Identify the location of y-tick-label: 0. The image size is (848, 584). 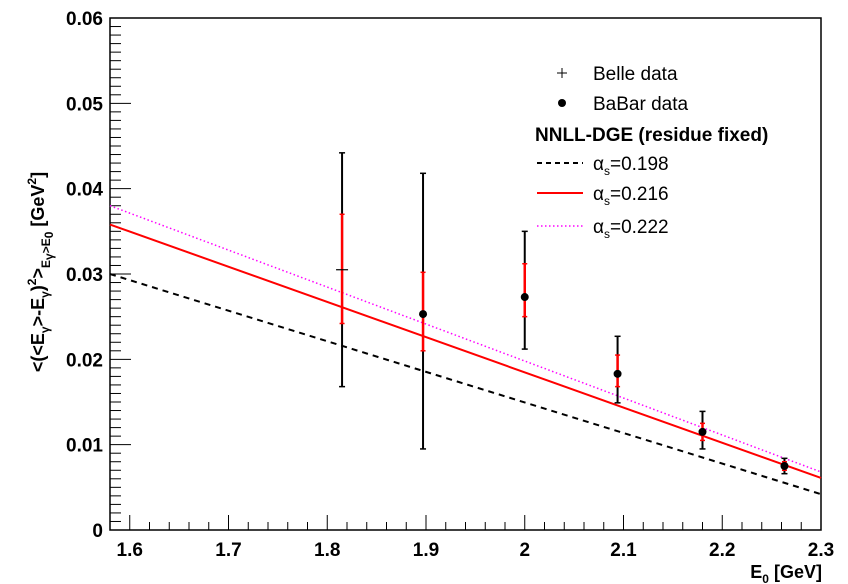
(97, 531).